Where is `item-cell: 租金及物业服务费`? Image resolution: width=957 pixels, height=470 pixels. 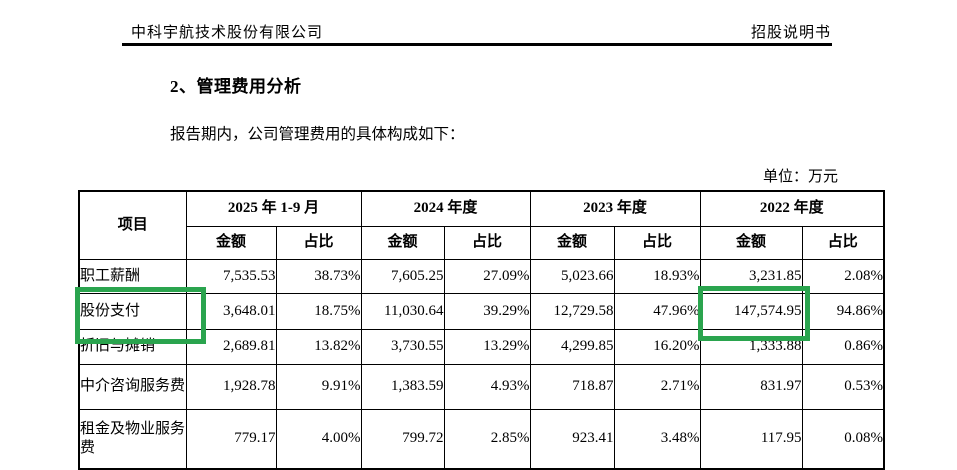 item-cell: 租金及物业服务费 is located at coordinates (132, 439).